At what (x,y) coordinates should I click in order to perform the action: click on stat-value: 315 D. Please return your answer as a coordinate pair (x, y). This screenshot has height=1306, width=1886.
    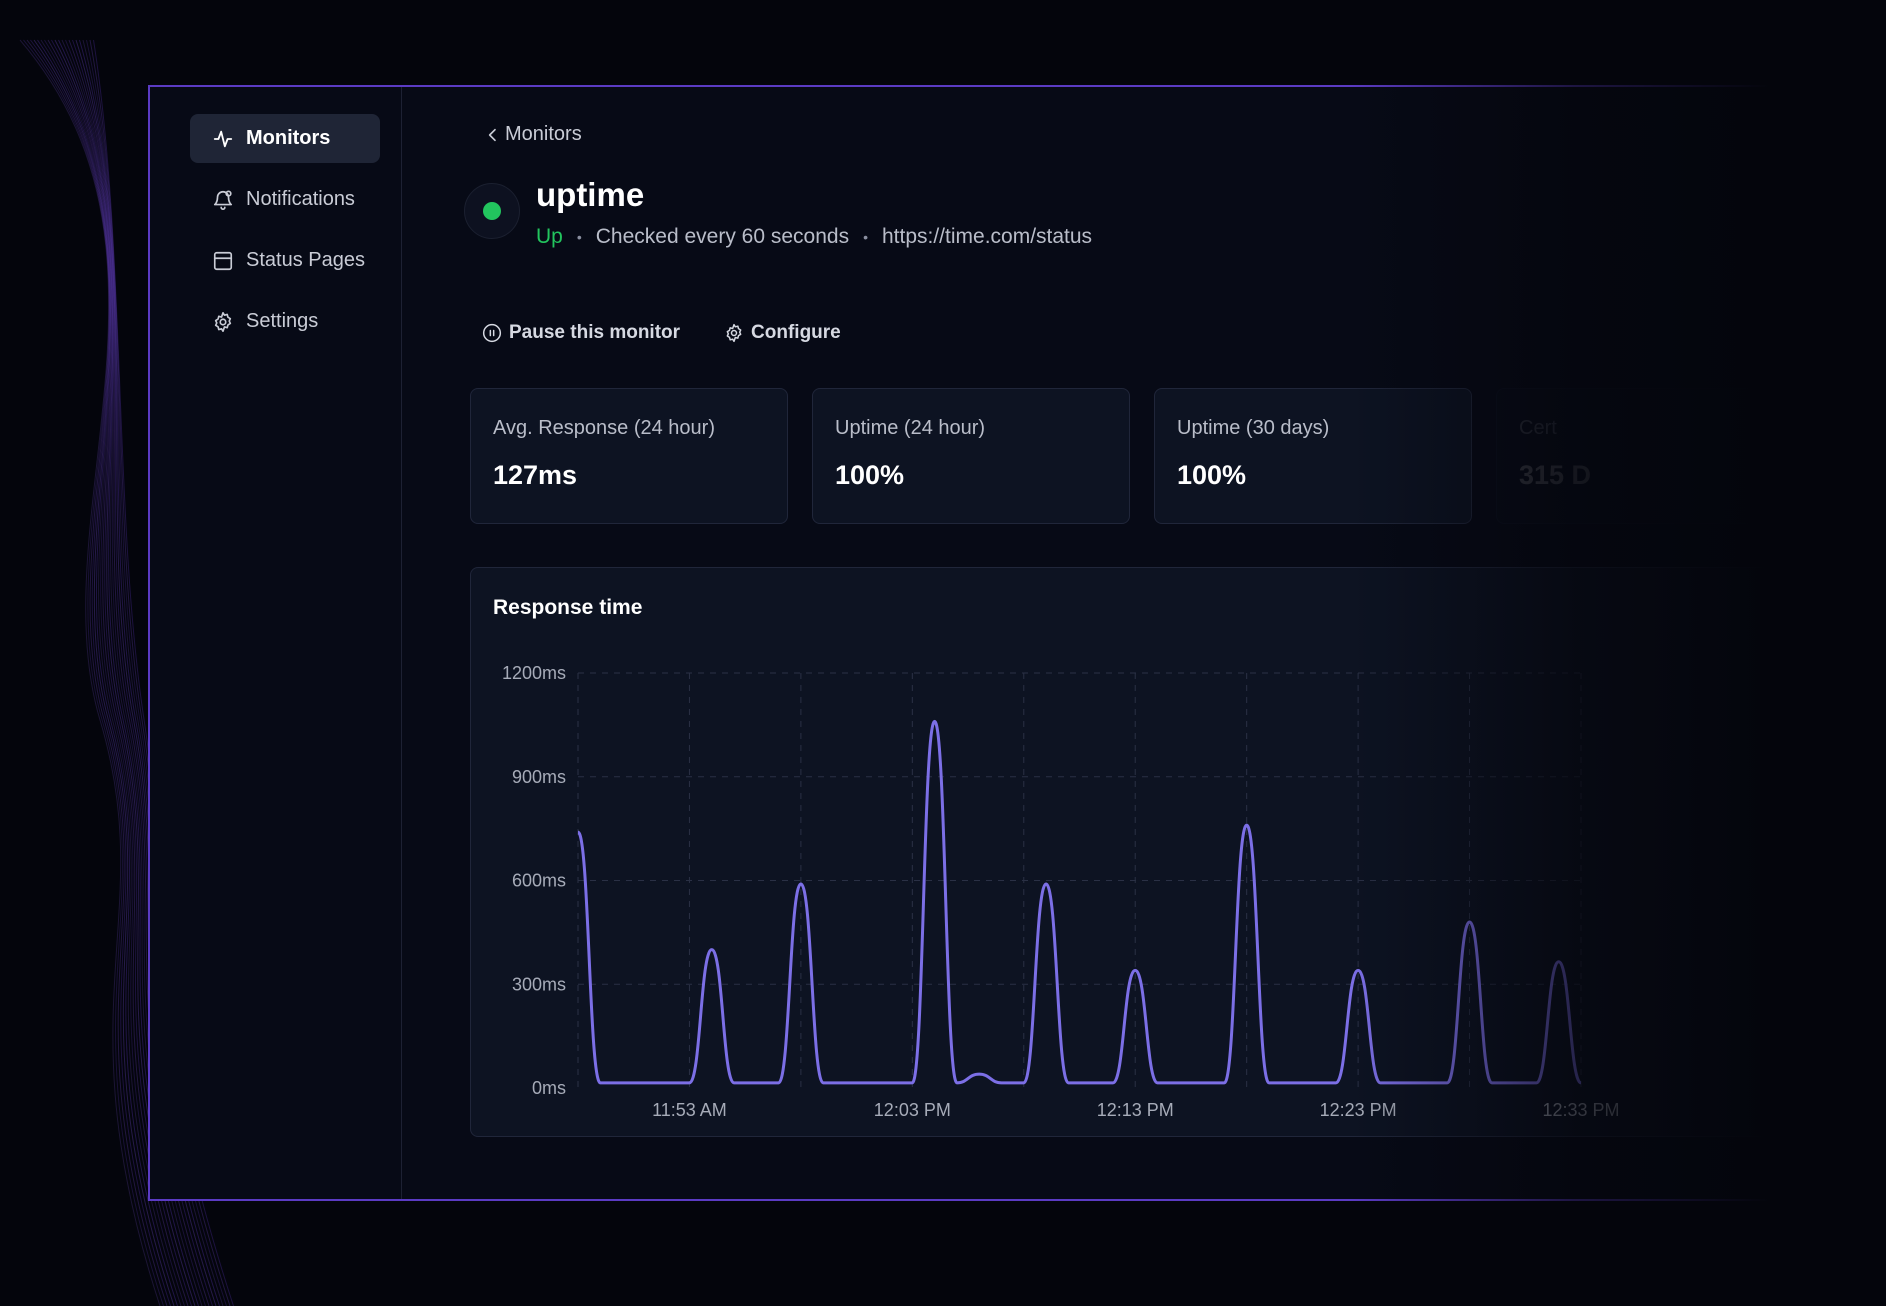
    Looking at the image, I should click on (1555, 475).